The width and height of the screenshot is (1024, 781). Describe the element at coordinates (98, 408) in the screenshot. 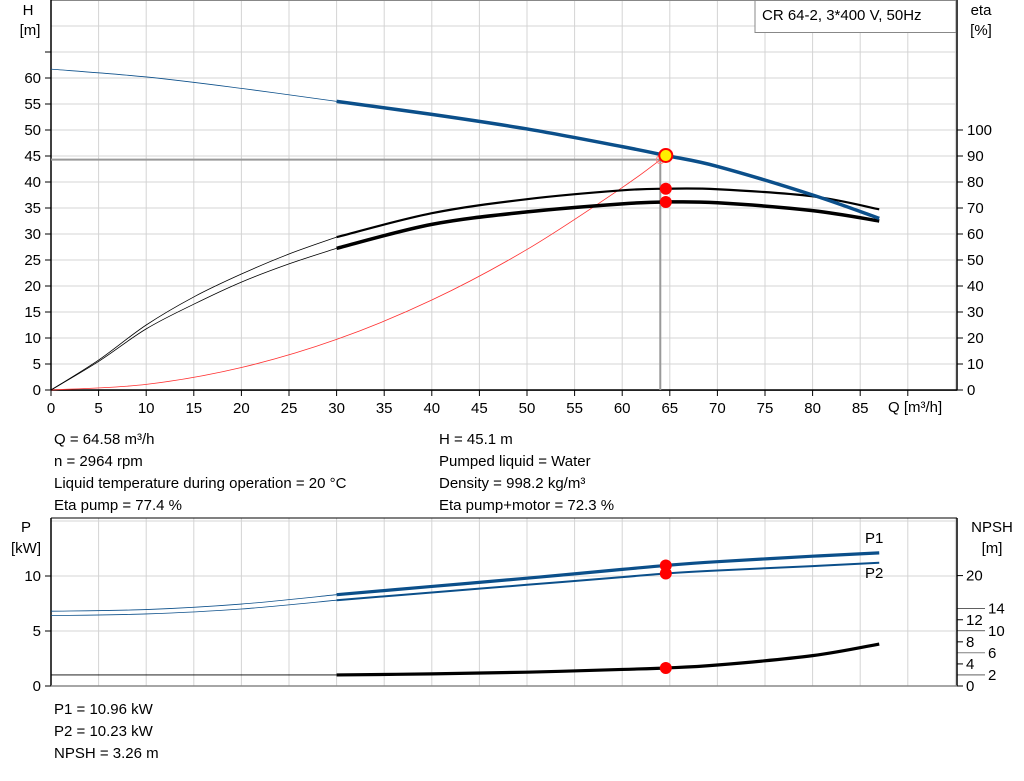

I see `x-tick-label: 5` at that location.